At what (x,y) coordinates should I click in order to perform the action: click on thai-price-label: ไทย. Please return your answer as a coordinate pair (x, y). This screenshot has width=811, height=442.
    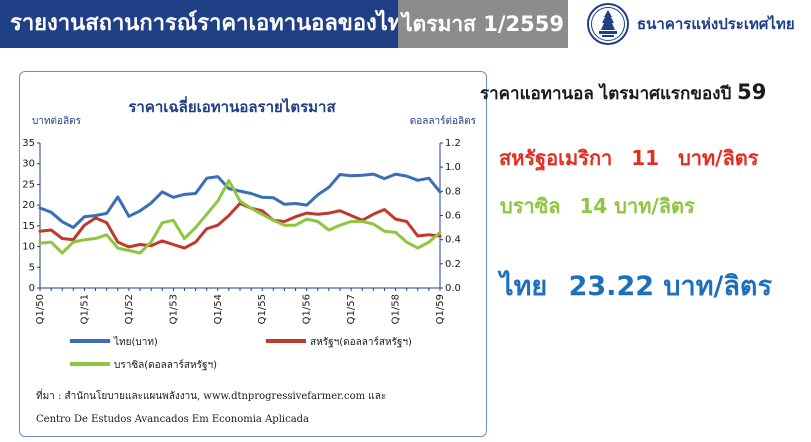
    Looking at the image, I should click on (524, 286).